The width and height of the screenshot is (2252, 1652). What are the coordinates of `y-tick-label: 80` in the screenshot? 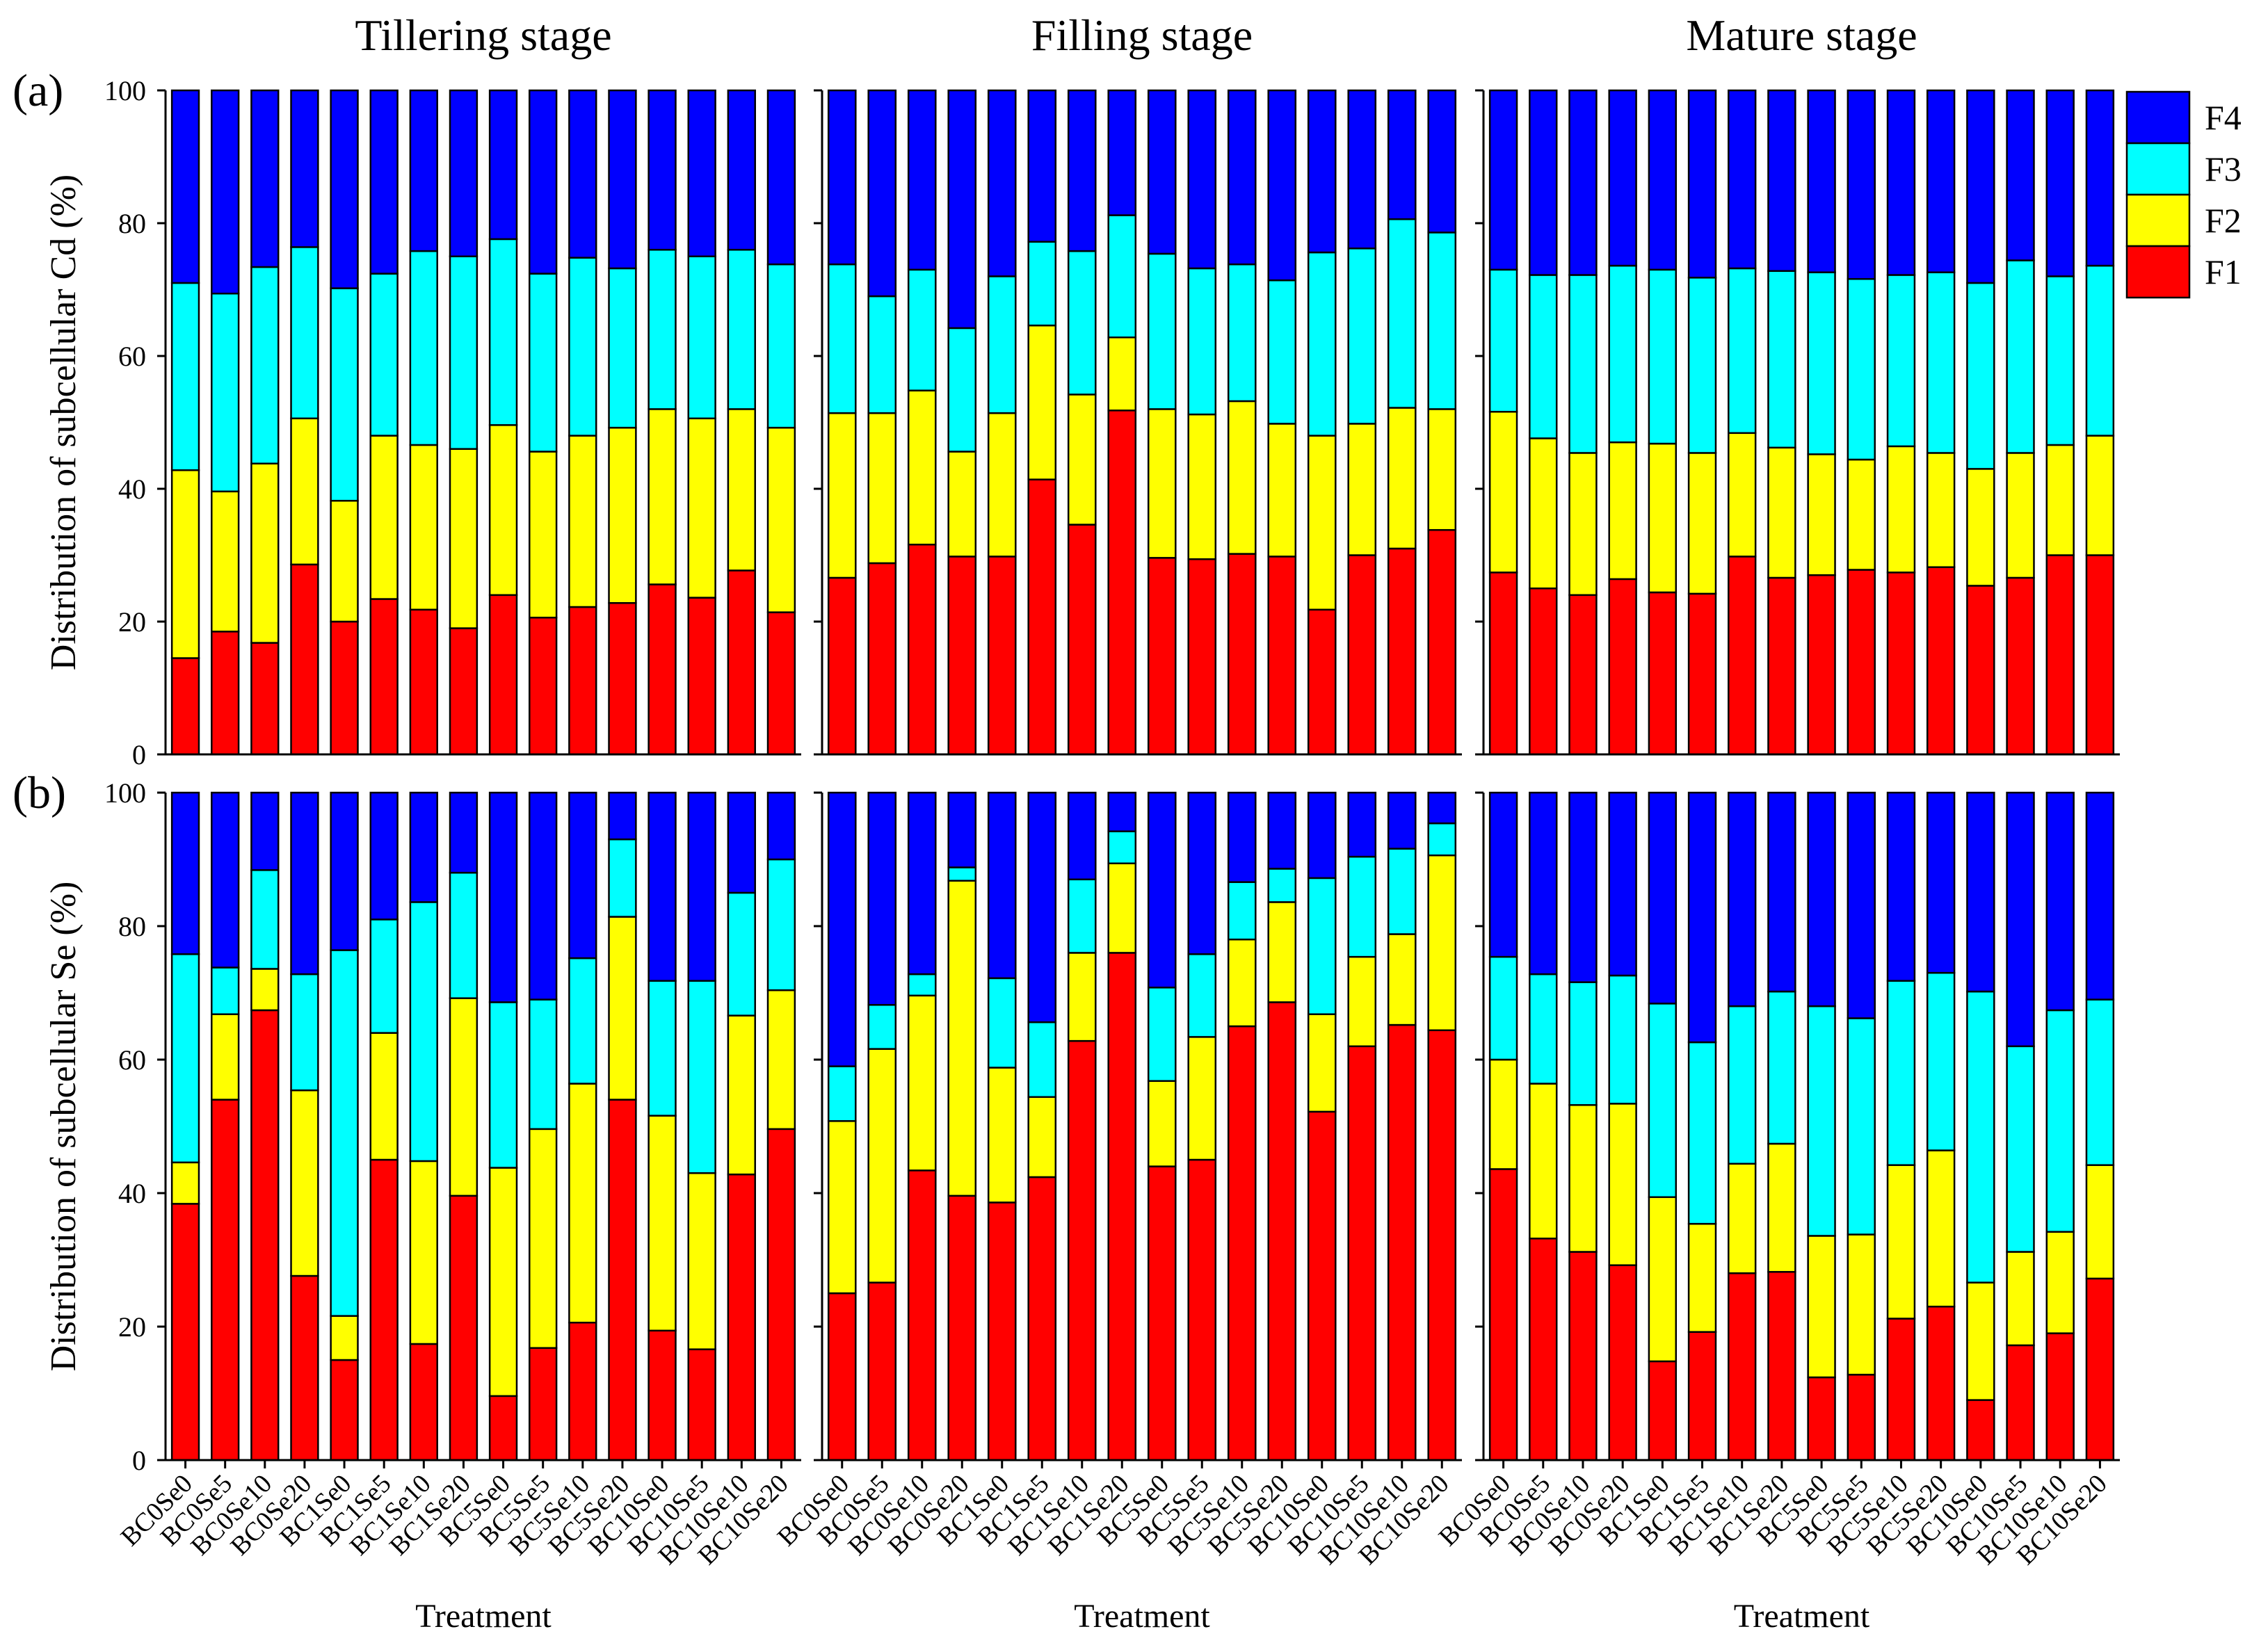 It's located at (132, 926).